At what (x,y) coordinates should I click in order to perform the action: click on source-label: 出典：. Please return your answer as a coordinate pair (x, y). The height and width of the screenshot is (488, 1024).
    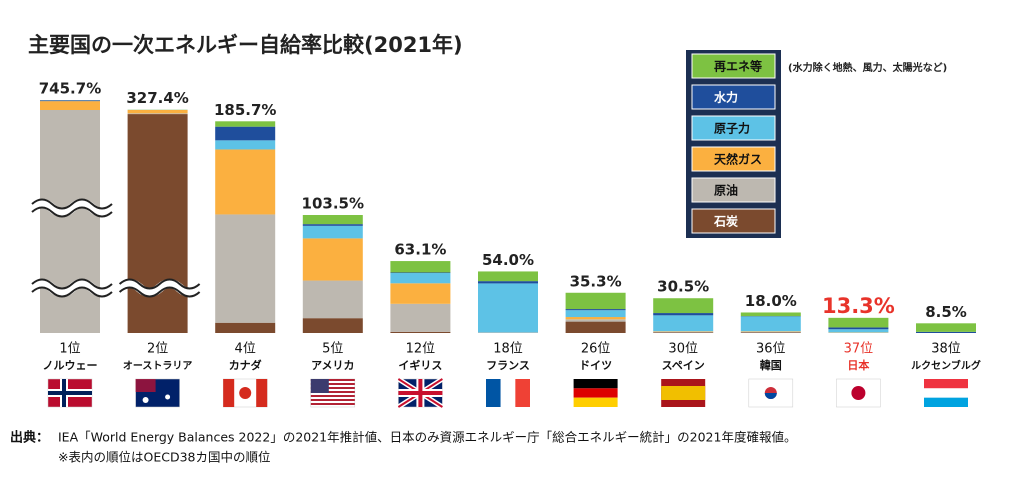
    Looking at the image, I should click on (29, 438).